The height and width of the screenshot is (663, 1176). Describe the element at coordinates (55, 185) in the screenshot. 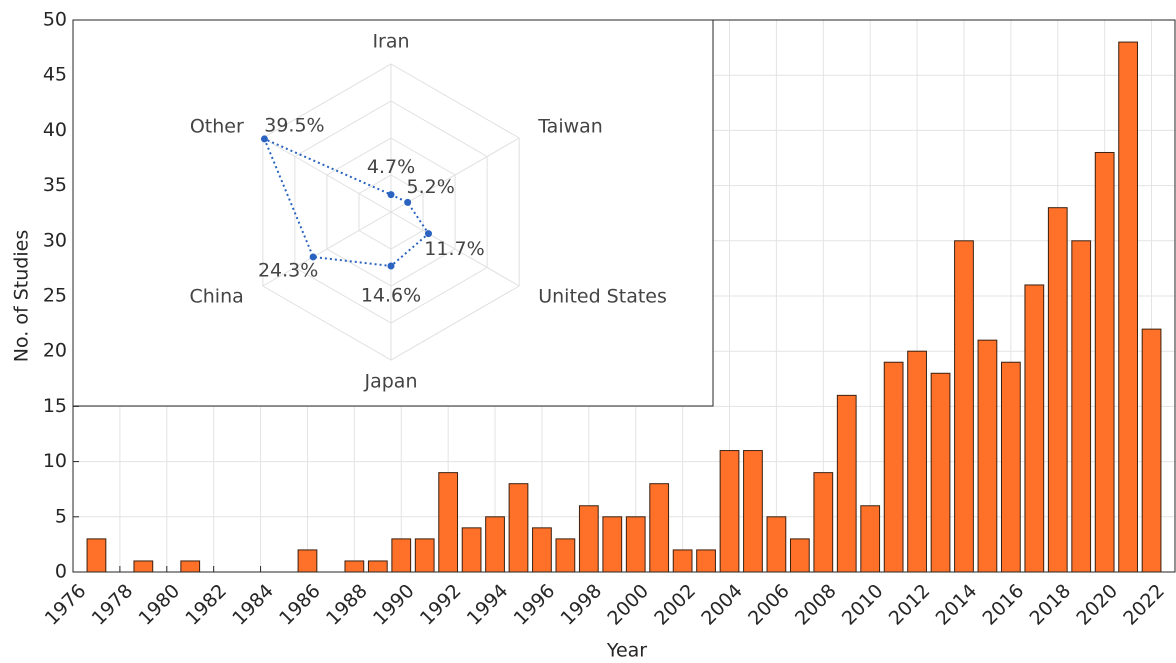

I see `y-tick-label: 35` at that location.